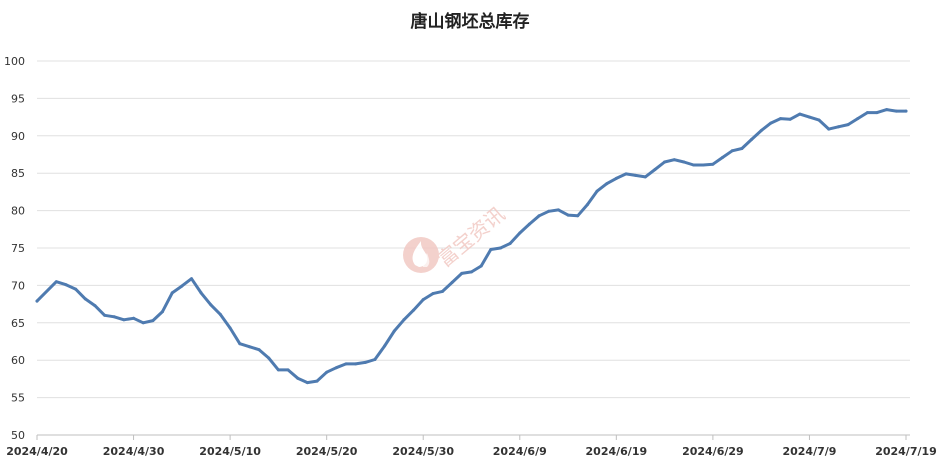  What do you see at coordinates (470, 21) in the screenshot?
I see `chart-title: 唐山钢坯总库存` at bounding box center [470, 21].